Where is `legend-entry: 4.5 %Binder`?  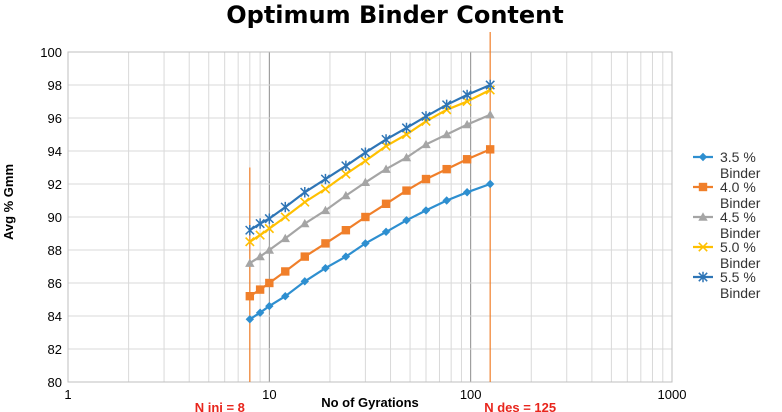
legend-entry: 4.5 %Binder is located at coordinates (727, 225).